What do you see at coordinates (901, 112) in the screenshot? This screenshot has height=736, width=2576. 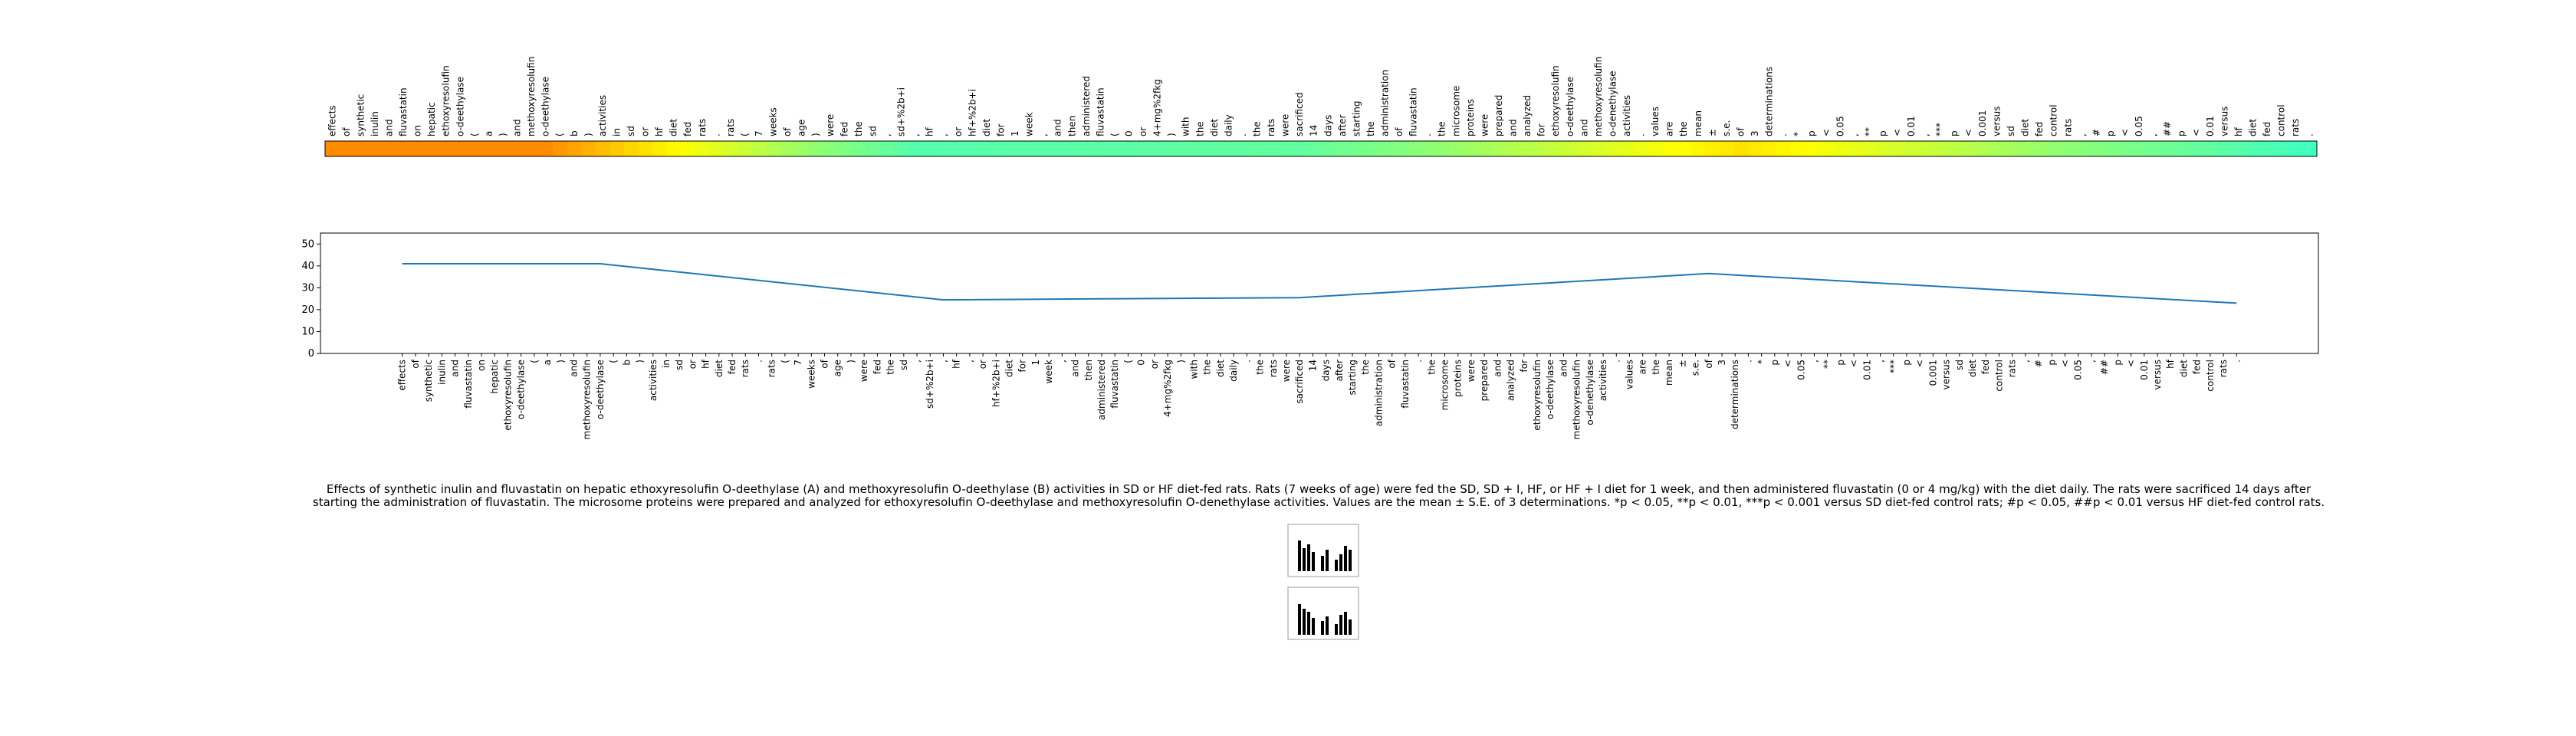 I see `token-label: sd+%2b+i` at bounding box center [901, 112].